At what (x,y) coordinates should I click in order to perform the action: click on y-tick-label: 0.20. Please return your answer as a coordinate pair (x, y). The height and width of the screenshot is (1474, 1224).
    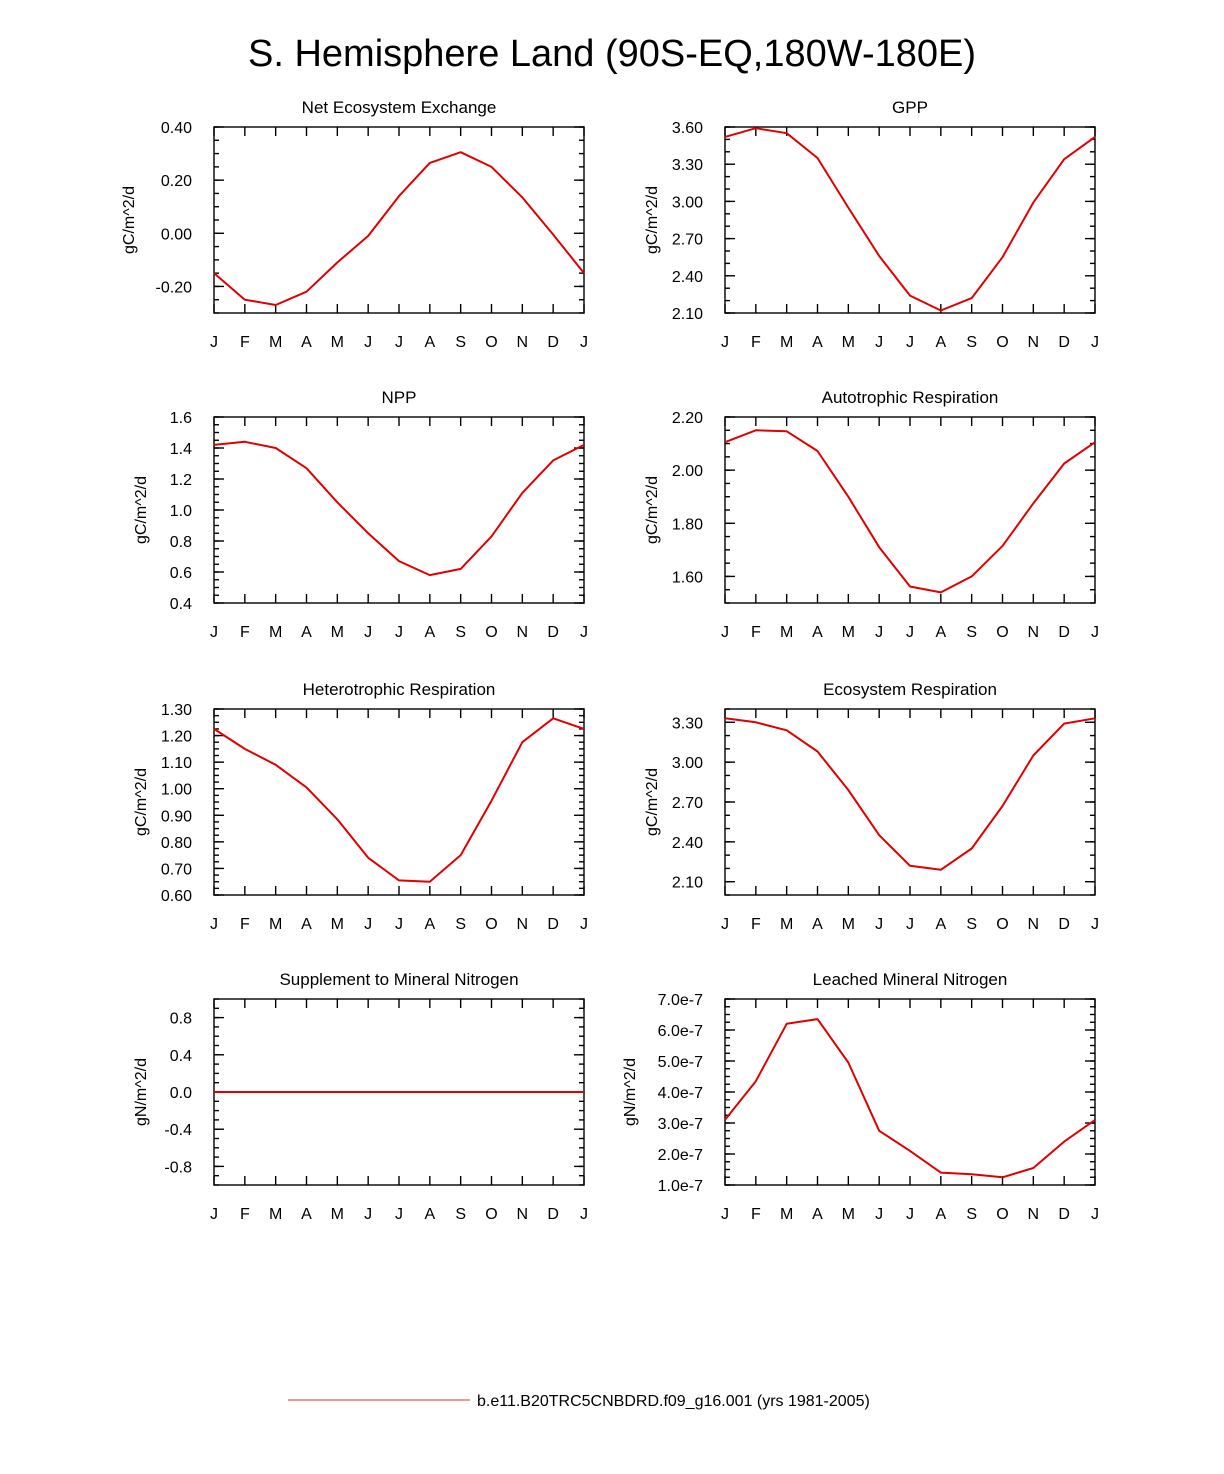
    Looking at the image, I should click on (176, 181).